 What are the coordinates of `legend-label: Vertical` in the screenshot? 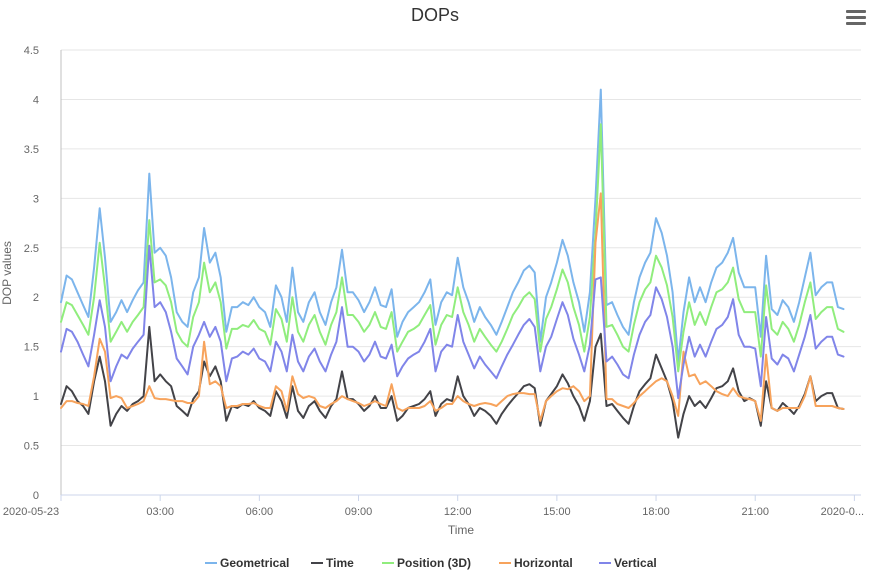 It's located at (635, 563).